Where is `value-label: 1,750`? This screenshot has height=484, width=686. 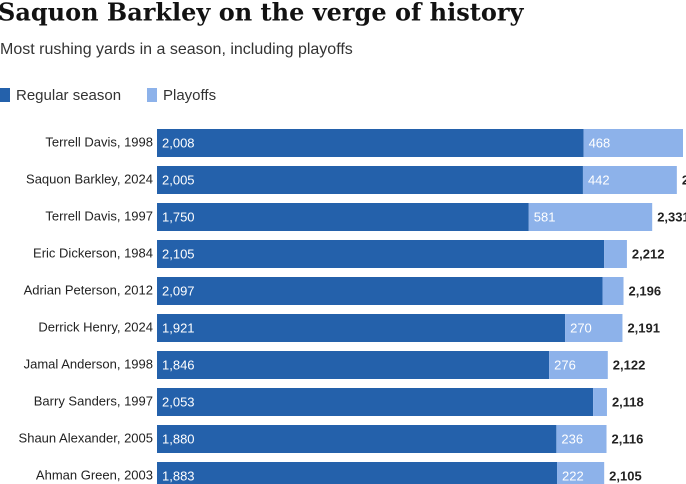
value-label: 1,750 is located at coordinates (178, 216).